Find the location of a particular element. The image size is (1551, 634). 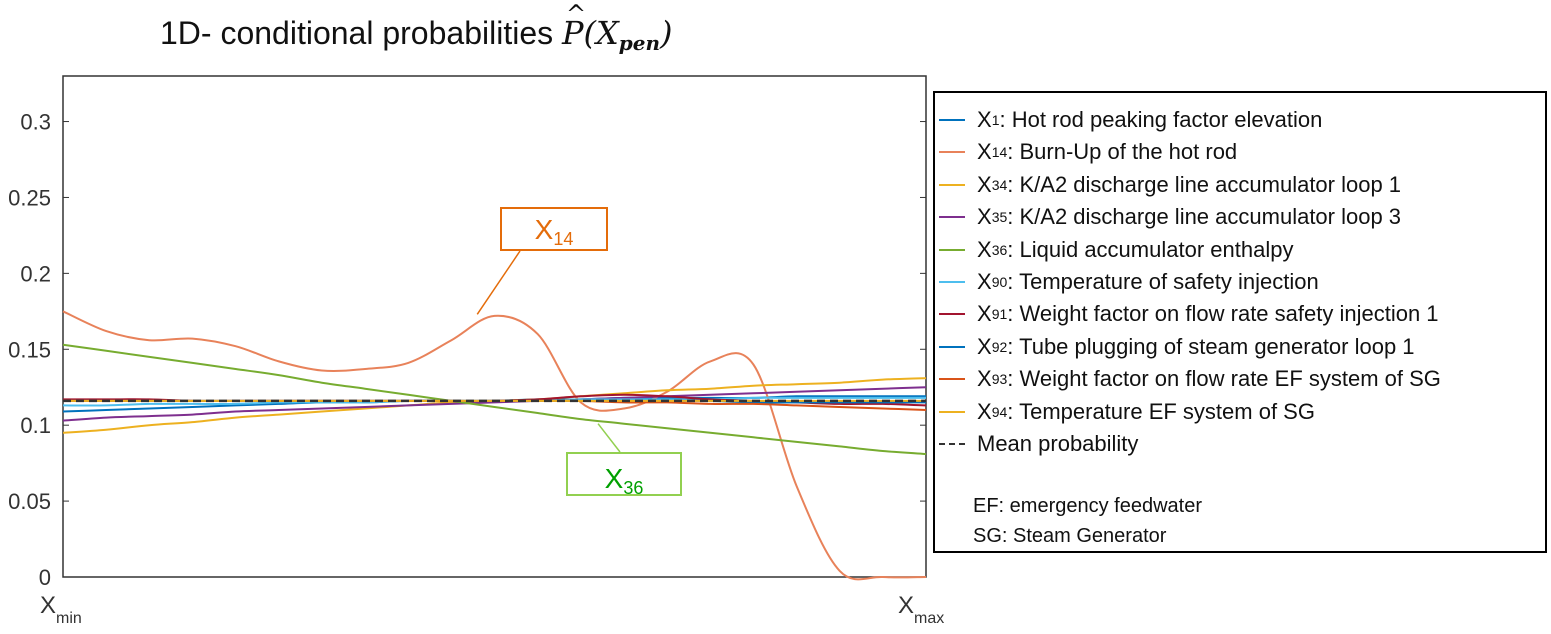

legend-label-sub: 36 is located at coordinates (999, 249).